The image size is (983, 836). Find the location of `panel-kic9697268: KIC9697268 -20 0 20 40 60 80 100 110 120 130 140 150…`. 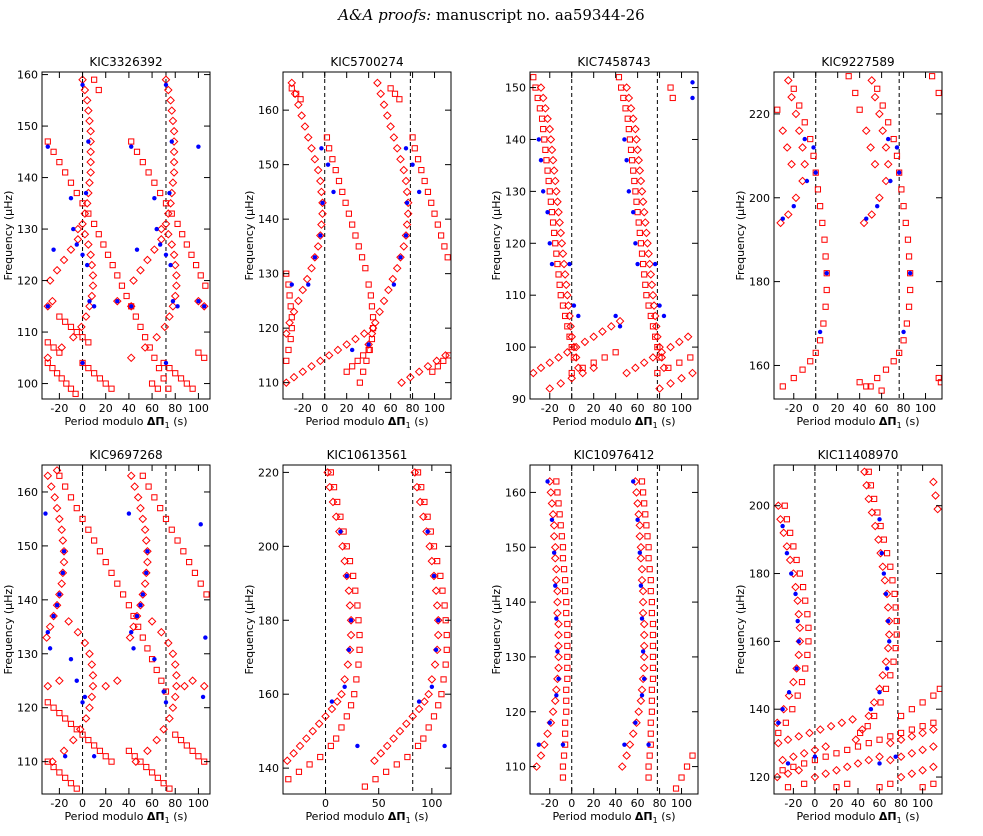

panel-kic9697268: KIC9697268 -20 0 20 40 60 80 100 110 120 130 140 150… is located at coordinates (106, 636).